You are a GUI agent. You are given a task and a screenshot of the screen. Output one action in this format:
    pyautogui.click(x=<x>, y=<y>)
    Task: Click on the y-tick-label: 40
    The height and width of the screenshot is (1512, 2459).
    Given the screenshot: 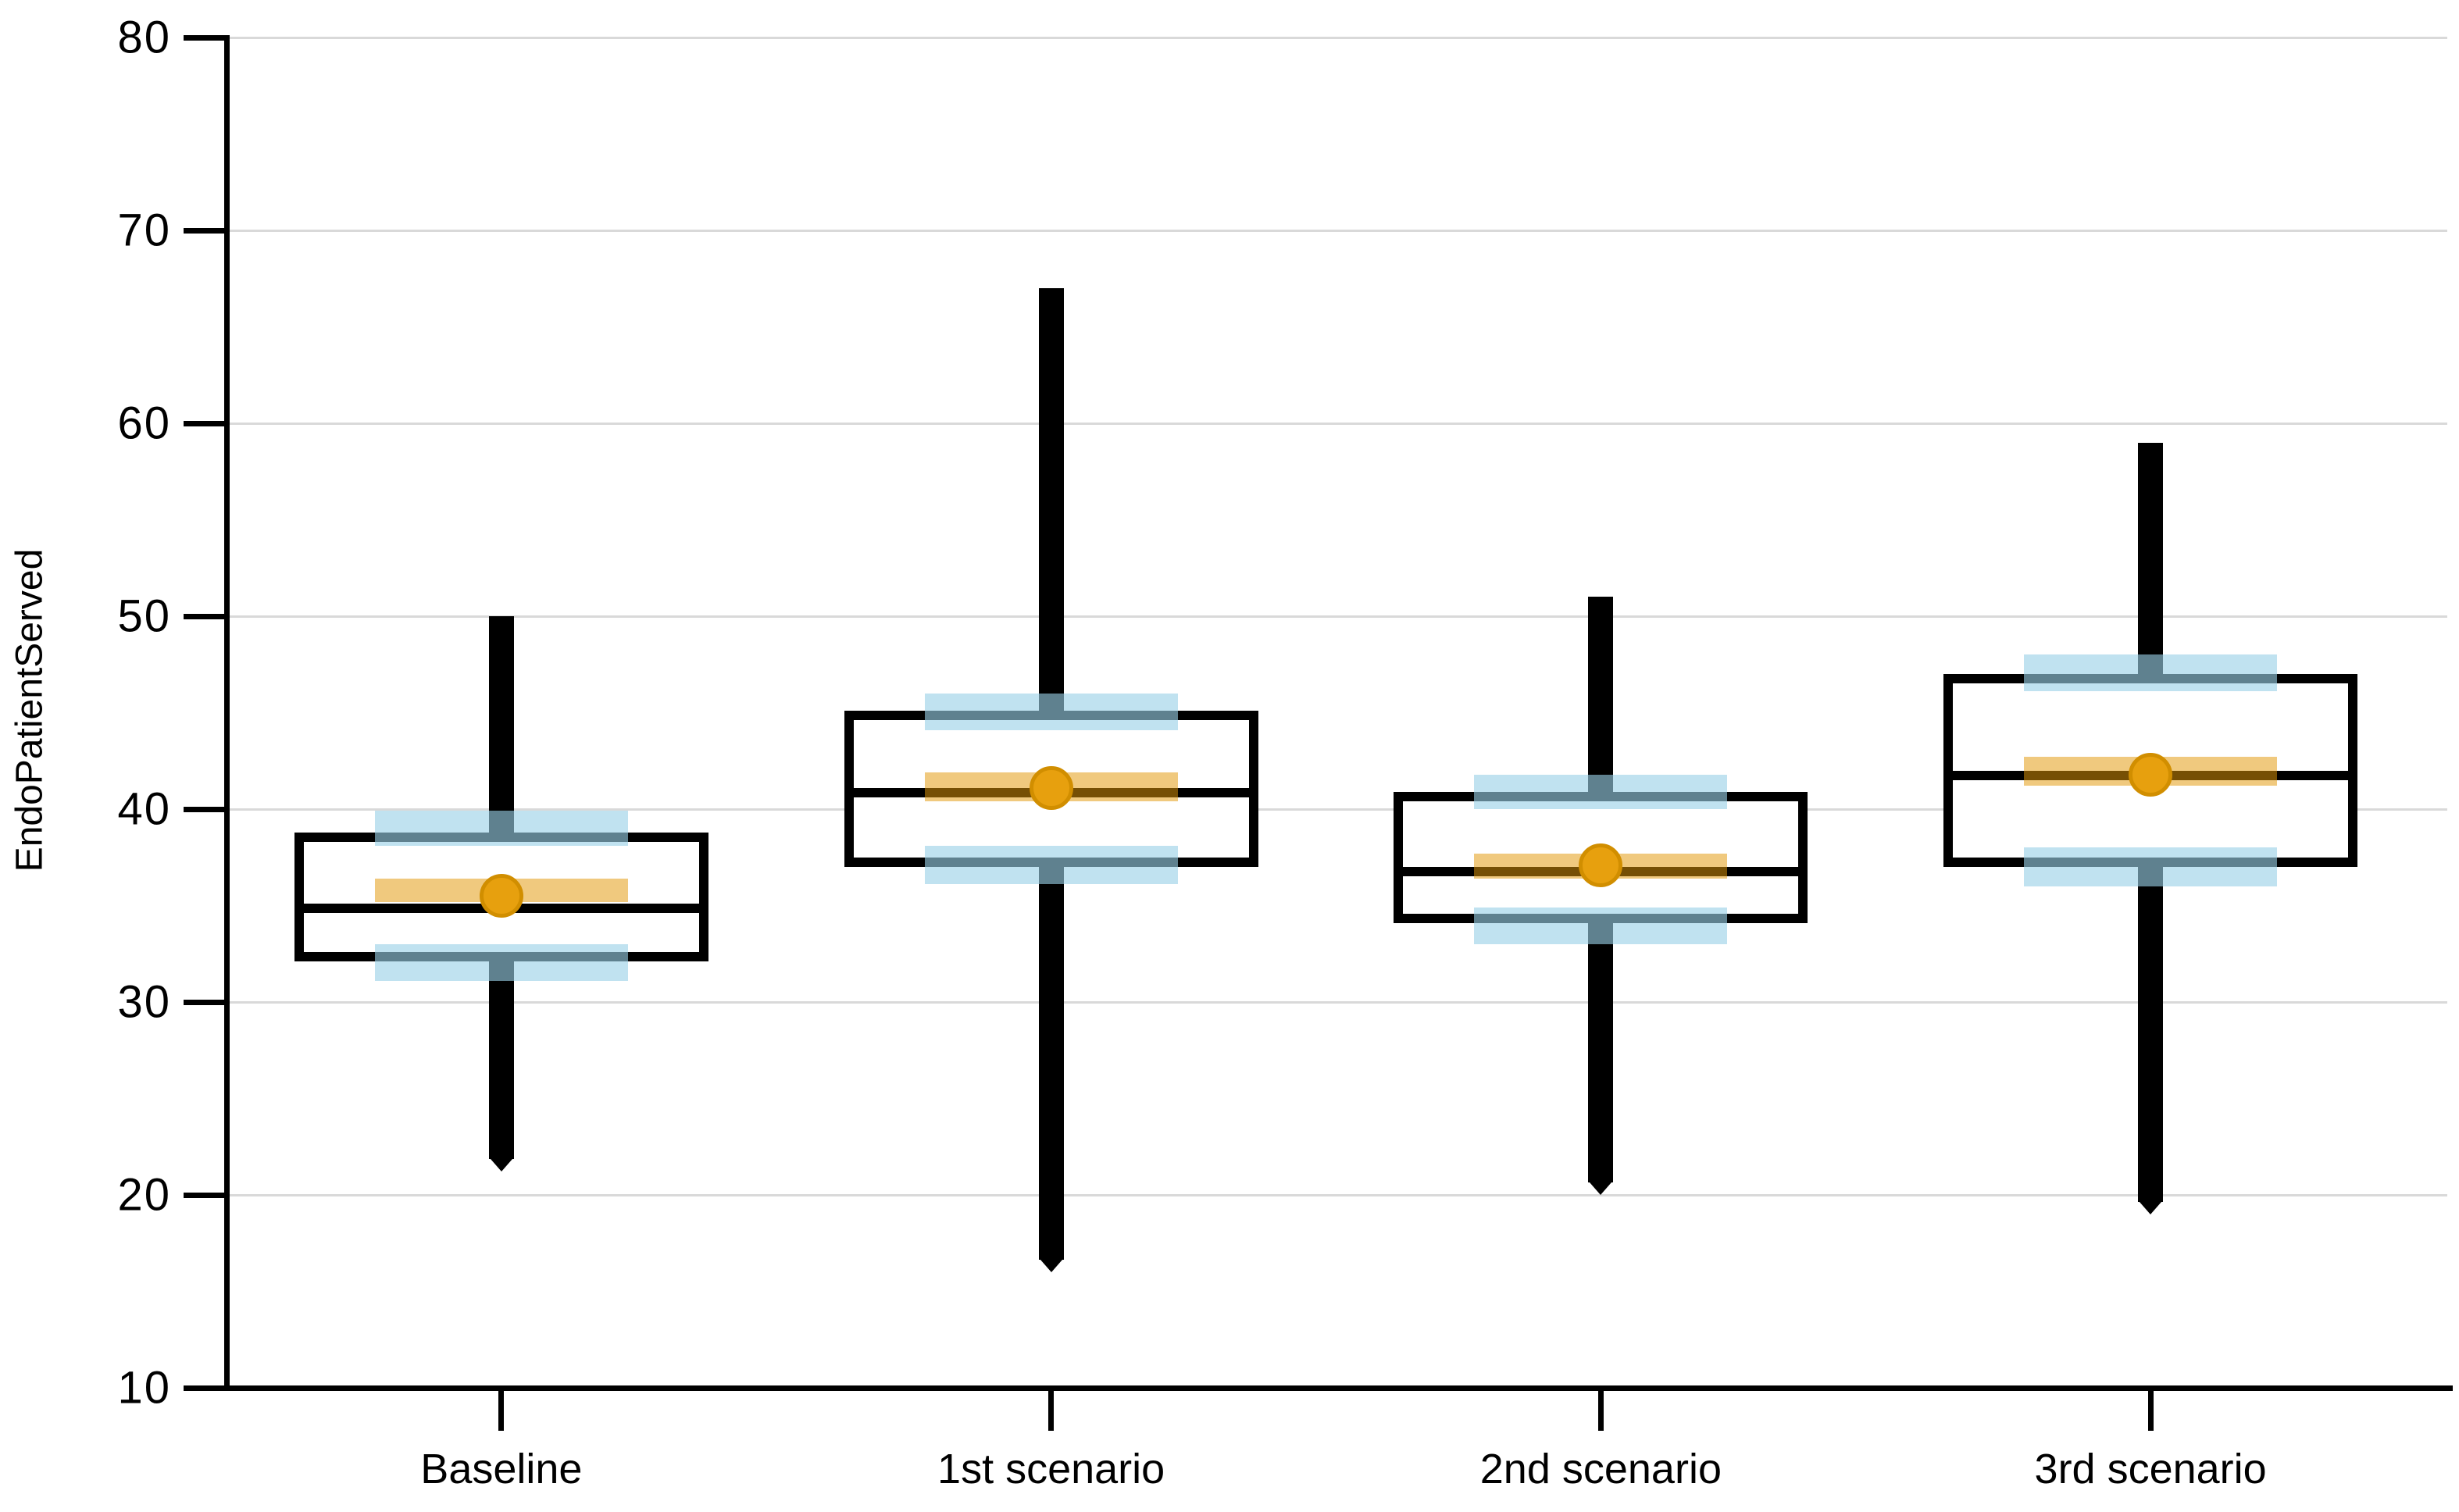 What is the action you would take?
    pyautogui.click(x=144, y=809)
    